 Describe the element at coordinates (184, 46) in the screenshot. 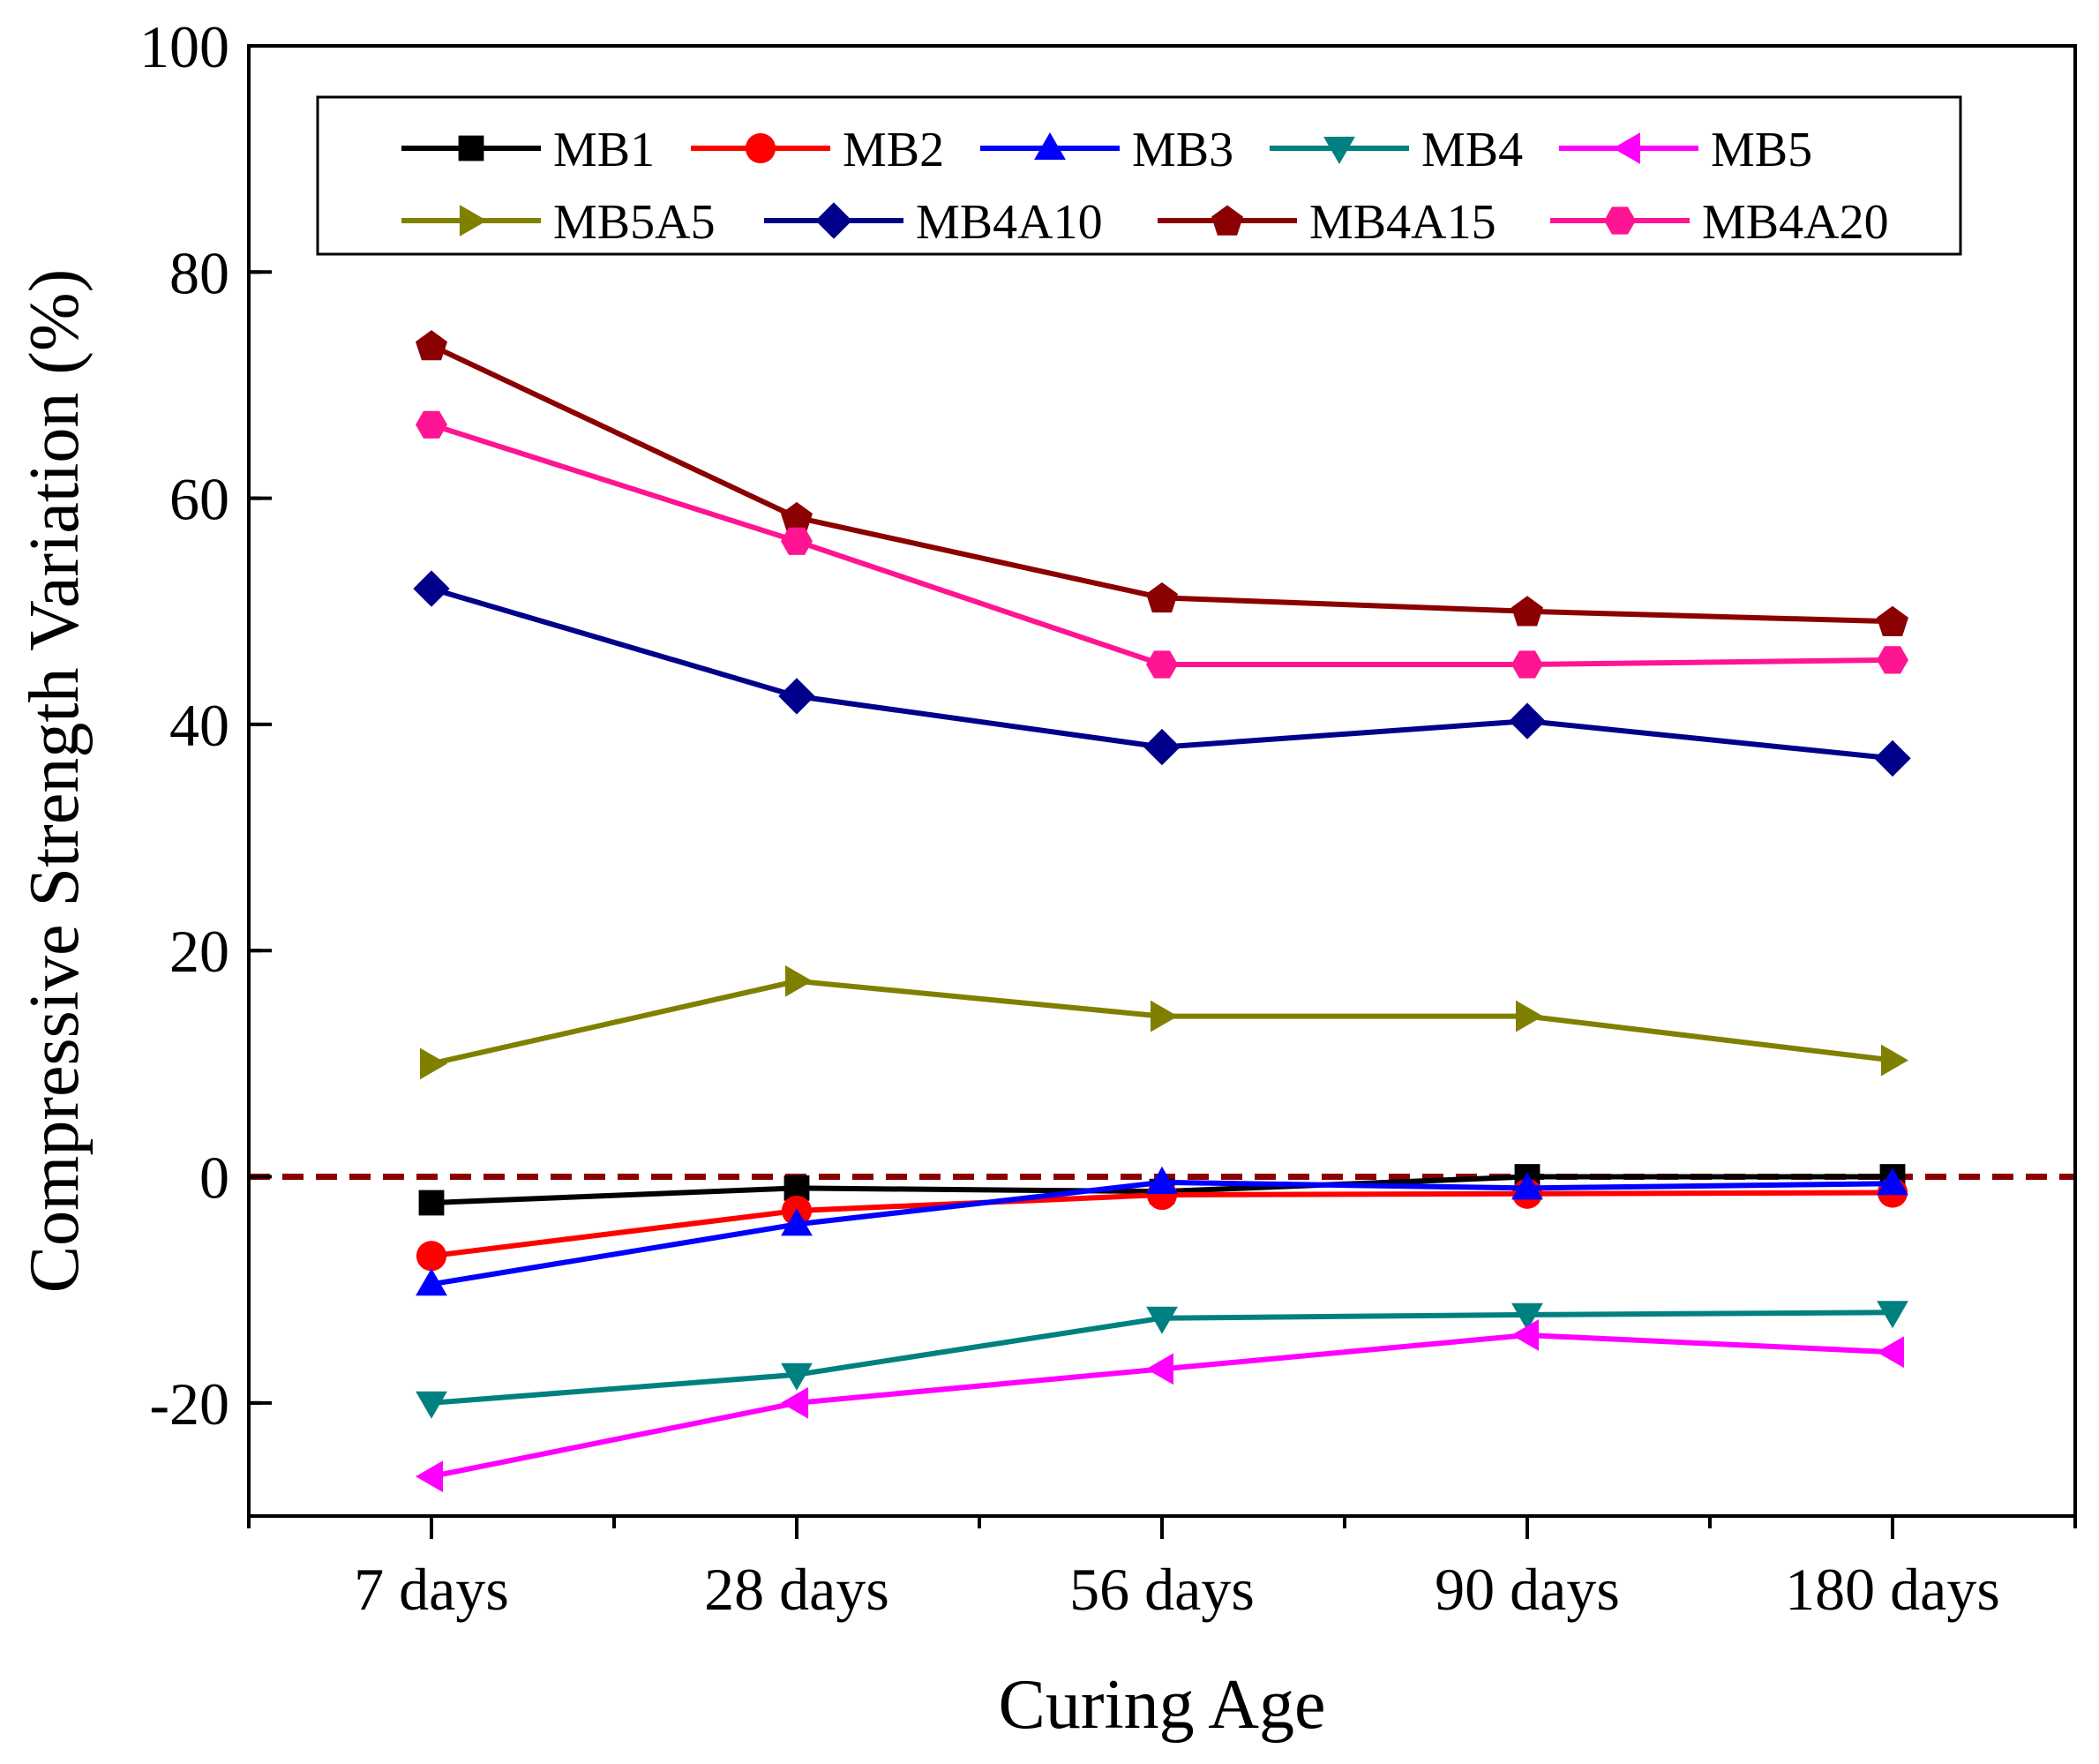

I see `y-tick-label: 100` at that location.